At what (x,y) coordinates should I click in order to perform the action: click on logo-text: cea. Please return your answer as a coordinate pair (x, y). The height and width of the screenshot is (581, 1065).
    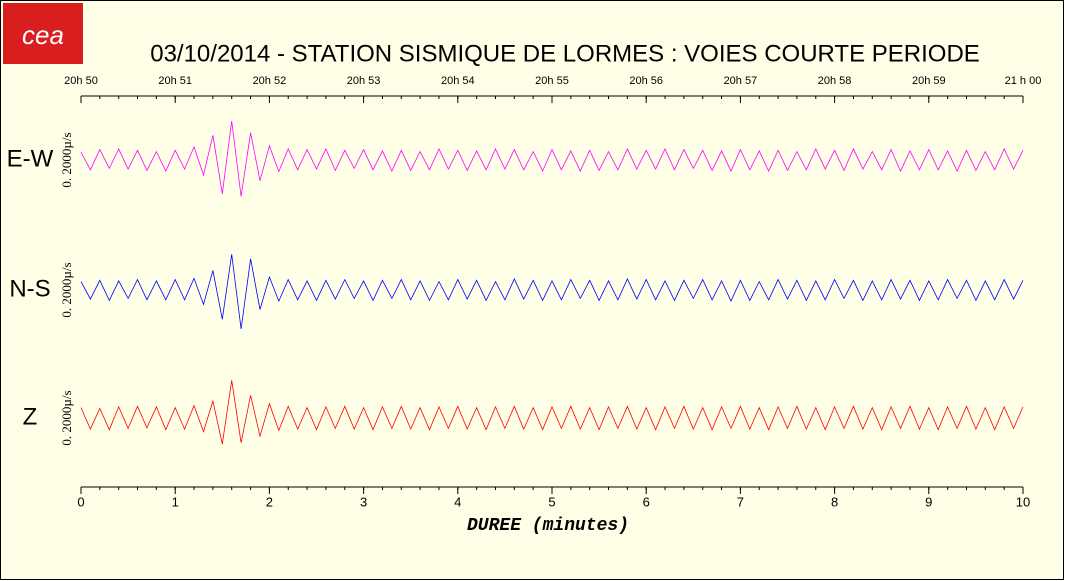
    Looking at the image, I should click on (43, 35).